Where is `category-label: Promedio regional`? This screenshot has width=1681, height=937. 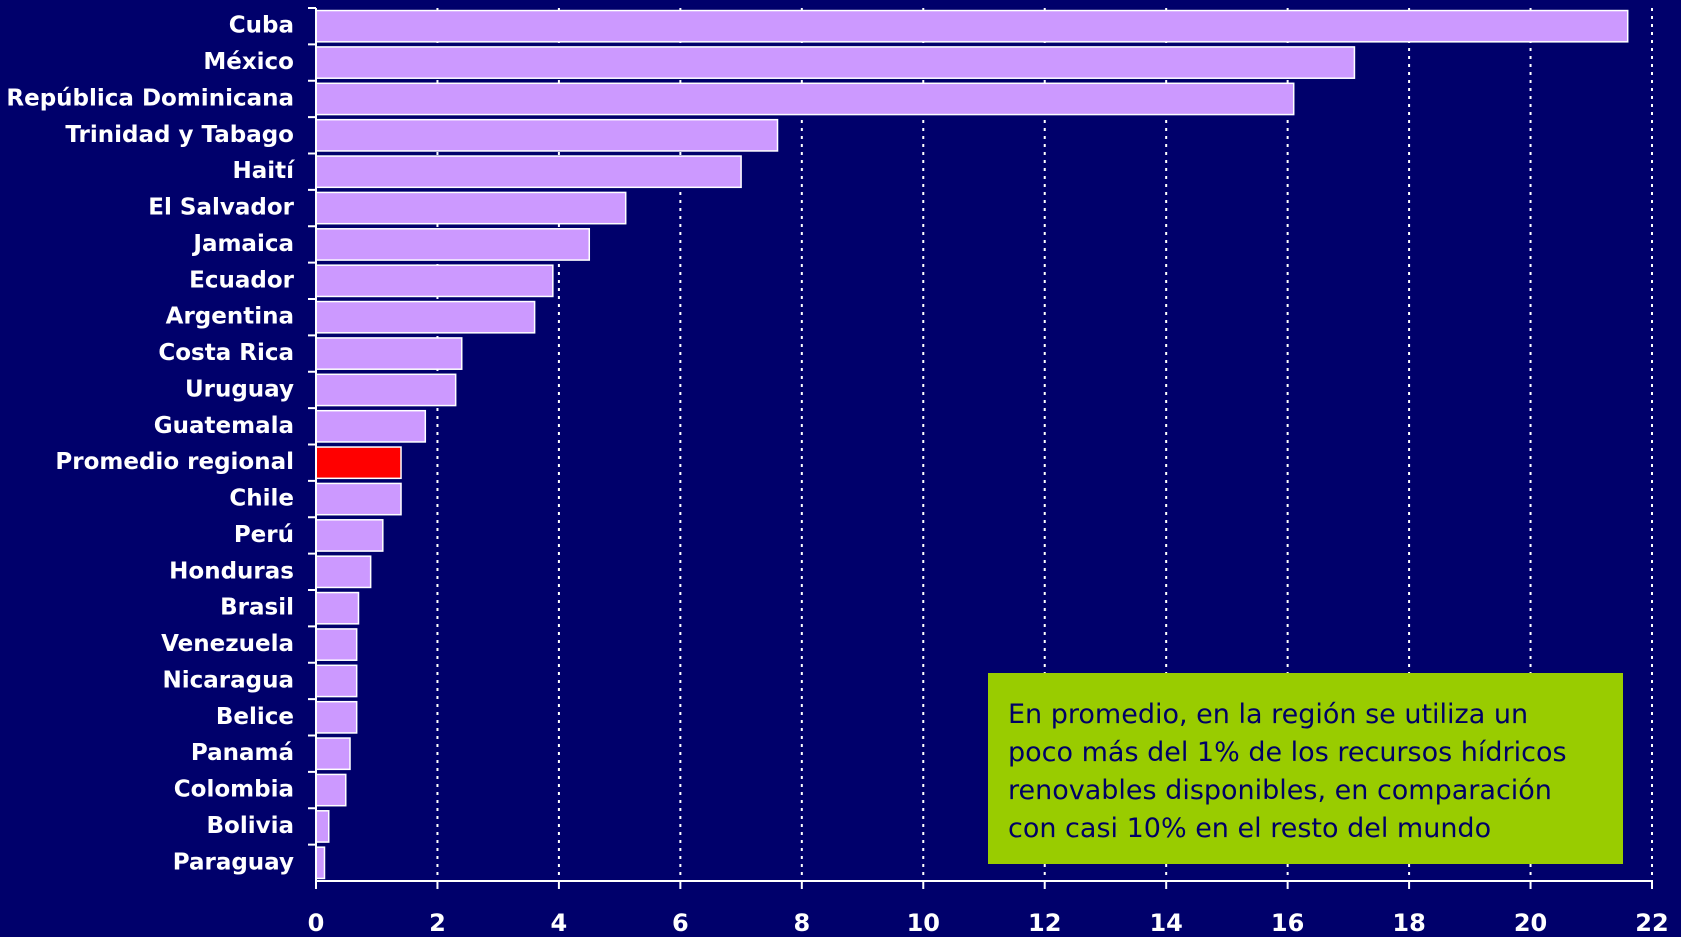
category-label: Promedio regional is located at coordinates (174, 462).